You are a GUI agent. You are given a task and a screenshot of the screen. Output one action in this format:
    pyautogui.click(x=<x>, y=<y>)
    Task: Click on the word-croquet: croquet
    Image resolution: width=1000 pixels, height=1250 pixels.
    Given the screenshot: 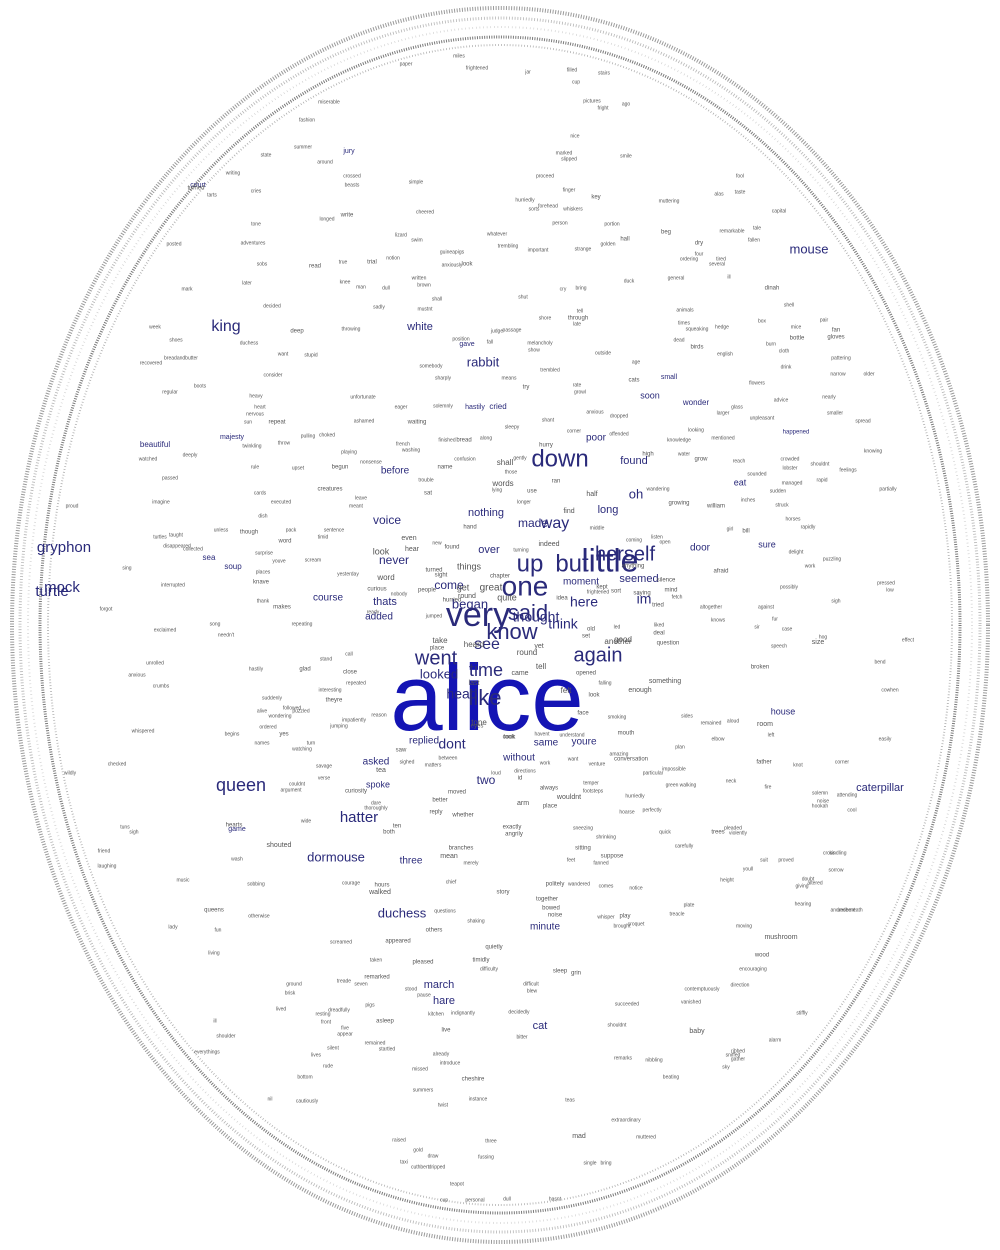 What is the action you would take?
    pyautogui.click(x=636, y=924)
    